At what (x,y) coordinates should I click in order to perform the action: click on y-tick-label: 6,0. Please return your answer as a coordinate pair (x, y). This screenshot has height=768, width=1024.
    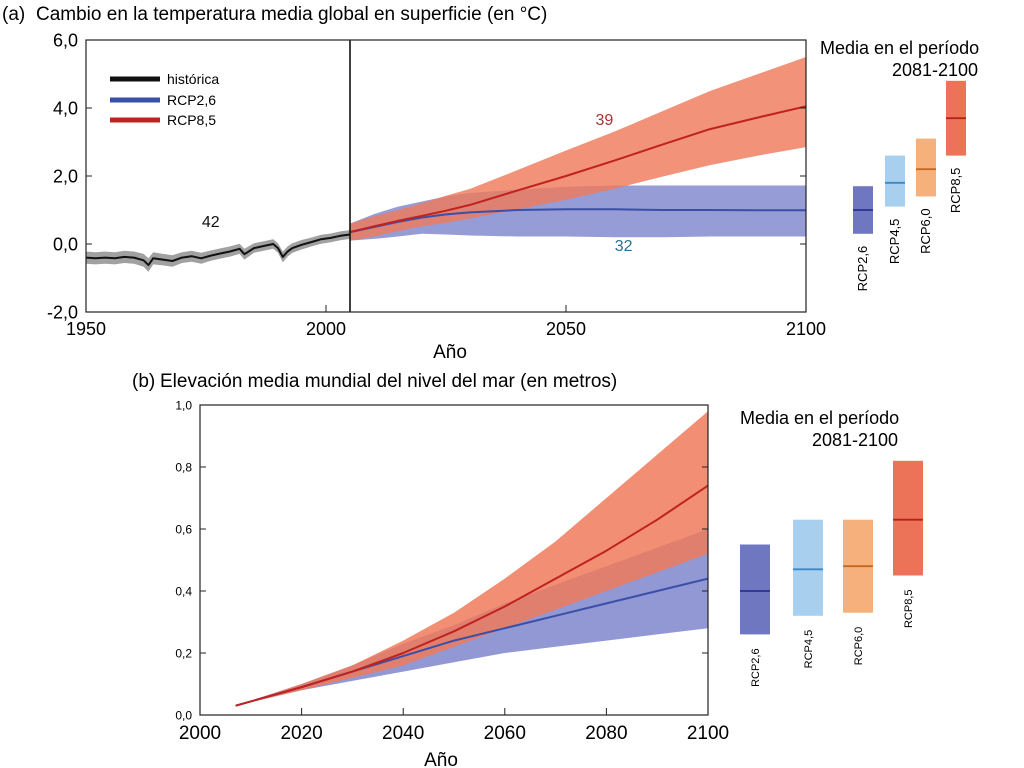
    Looking at the image, I should click on (65, 40).